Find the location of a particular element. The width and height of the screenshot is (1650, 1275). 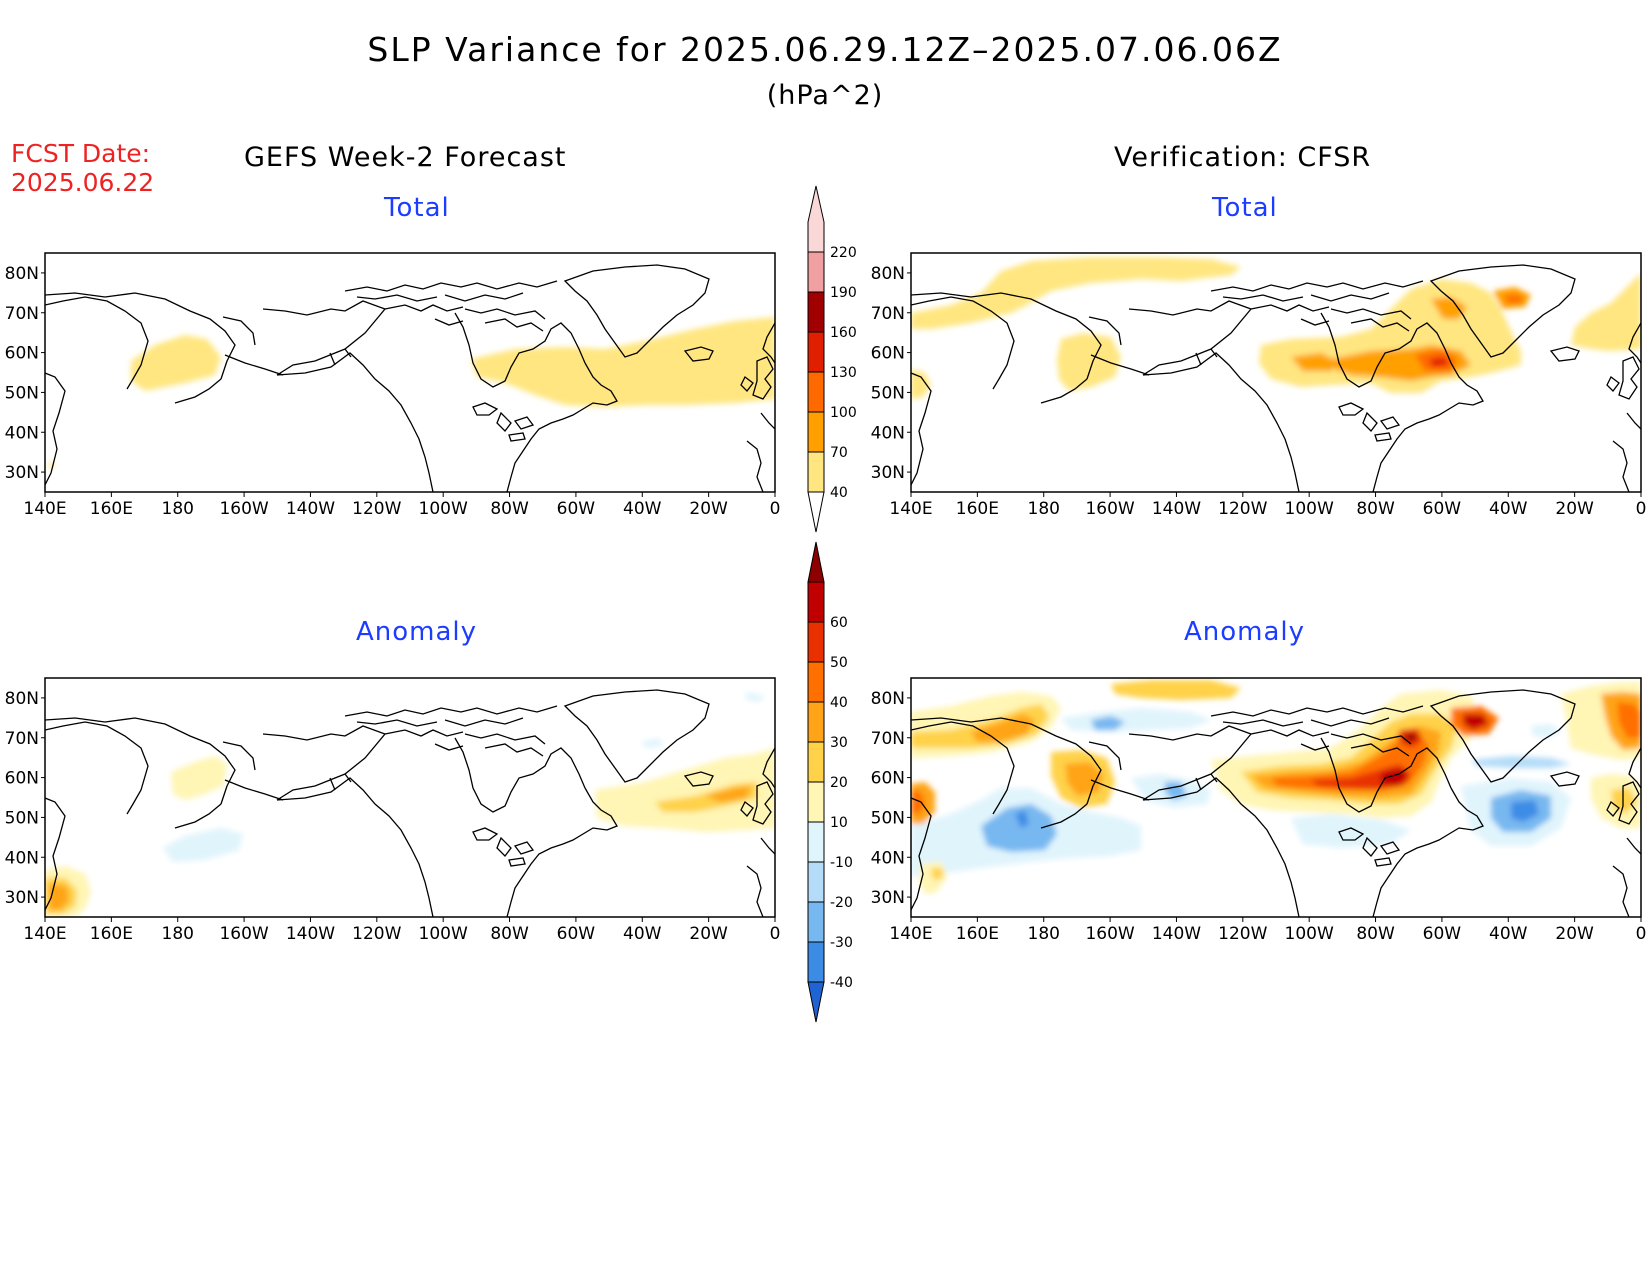

colorbar-anomaly-label: -10 is located at coordinates (841, 863).